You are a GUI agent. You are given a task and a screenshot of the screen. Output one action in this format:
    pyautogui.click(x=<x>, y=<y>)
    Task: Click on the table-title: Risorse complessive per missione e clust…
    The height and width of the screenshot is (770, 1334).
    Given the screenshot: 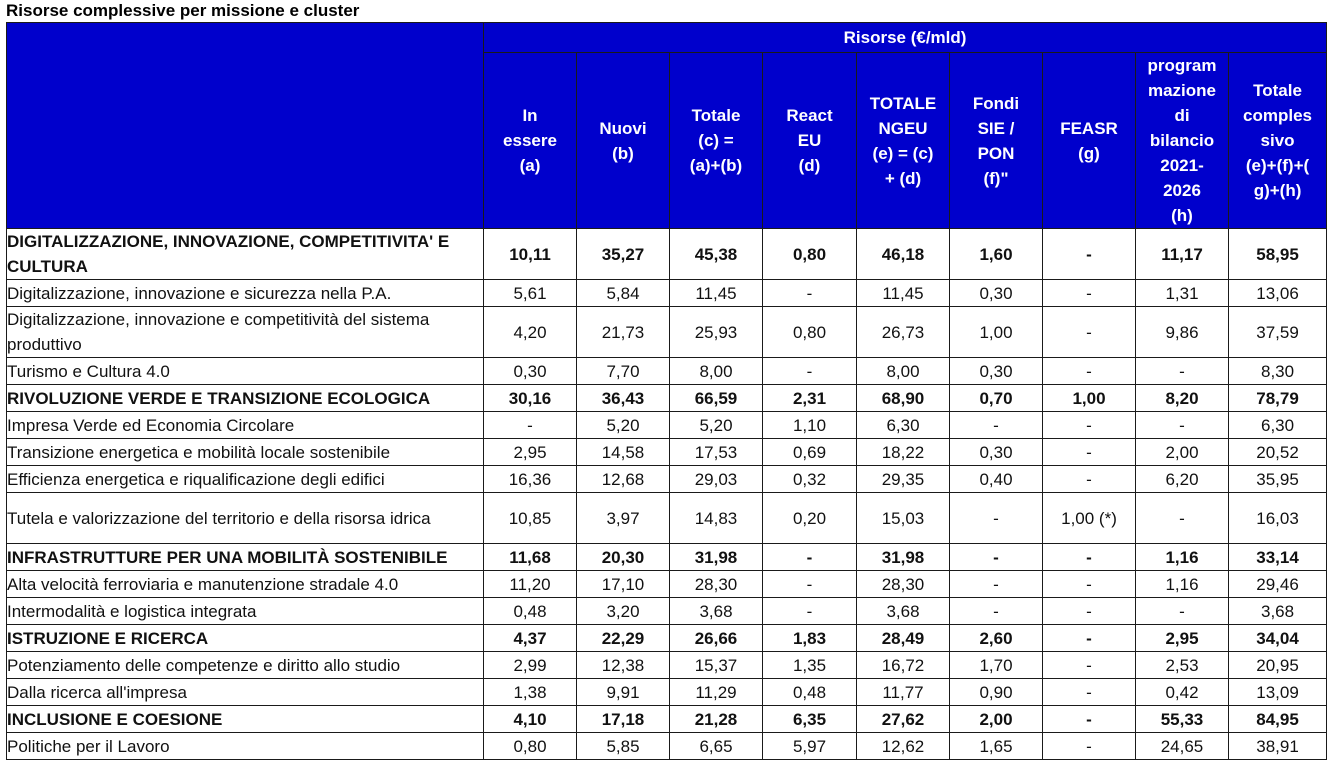 What is the action you would take?
    pyautogui.click(x=183, y=10)
    